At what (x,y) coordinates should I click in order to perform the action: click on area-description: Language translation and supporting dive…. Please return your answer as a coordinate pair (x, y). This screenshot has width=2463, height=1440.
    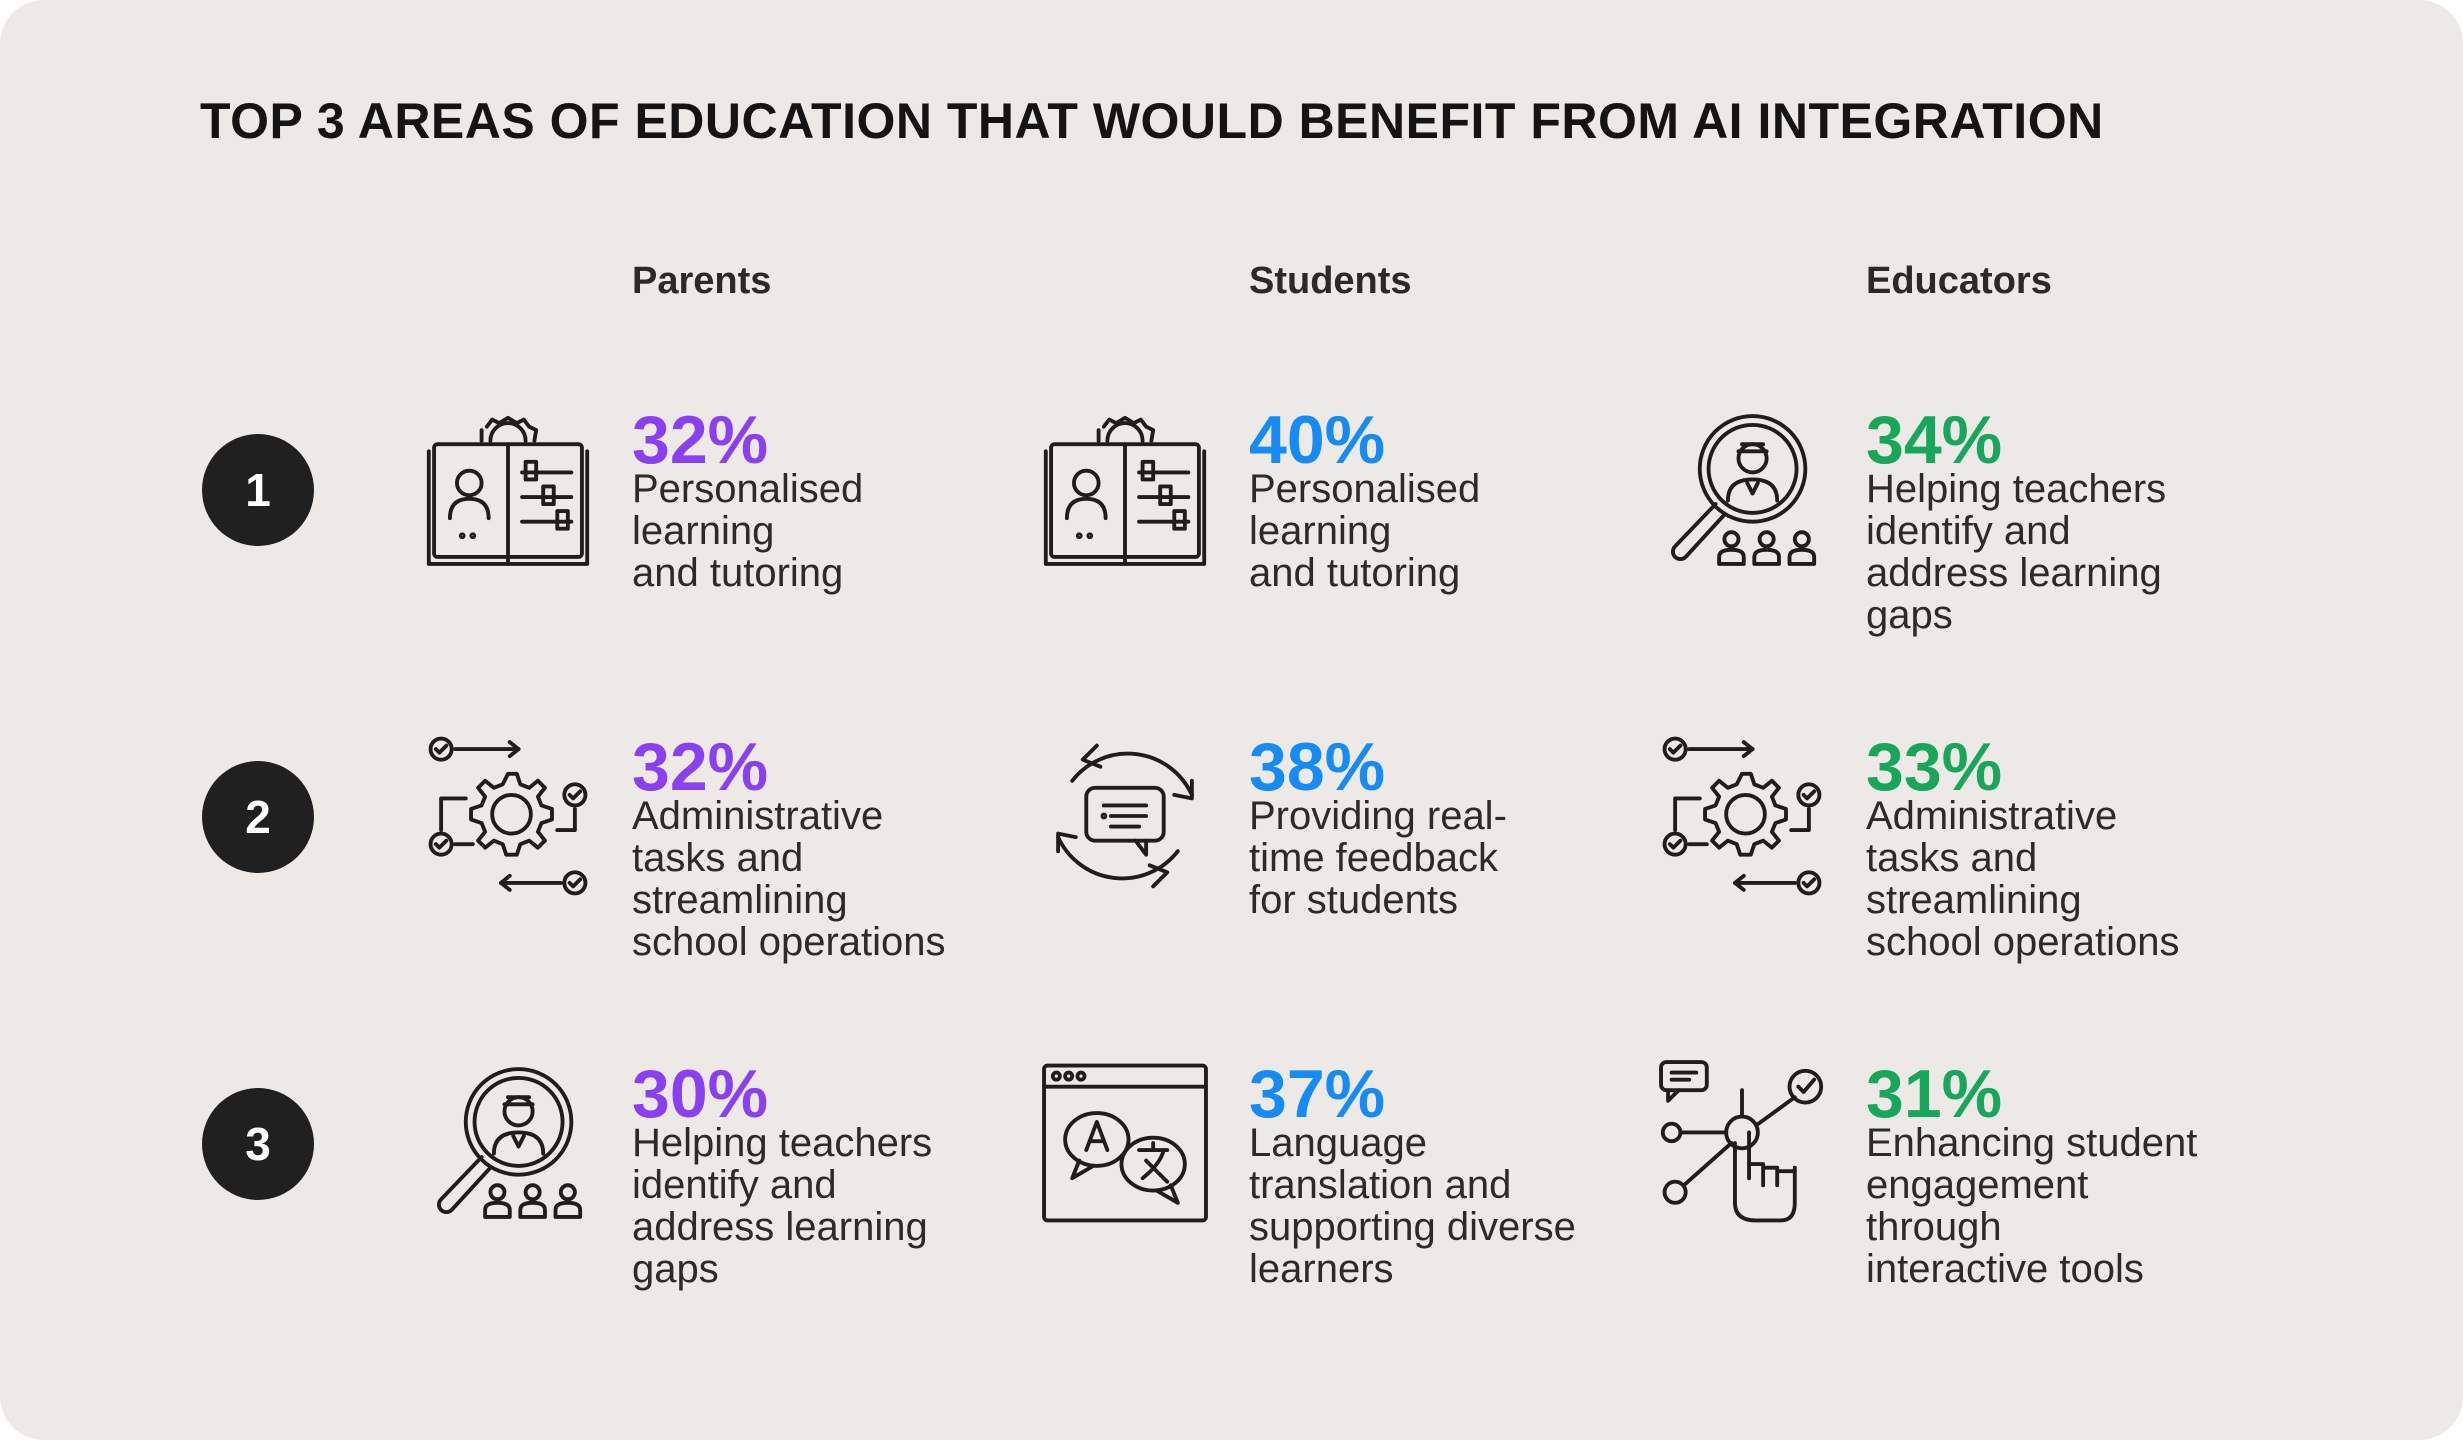
    Looking at the image, I should click on (1412, 1206).